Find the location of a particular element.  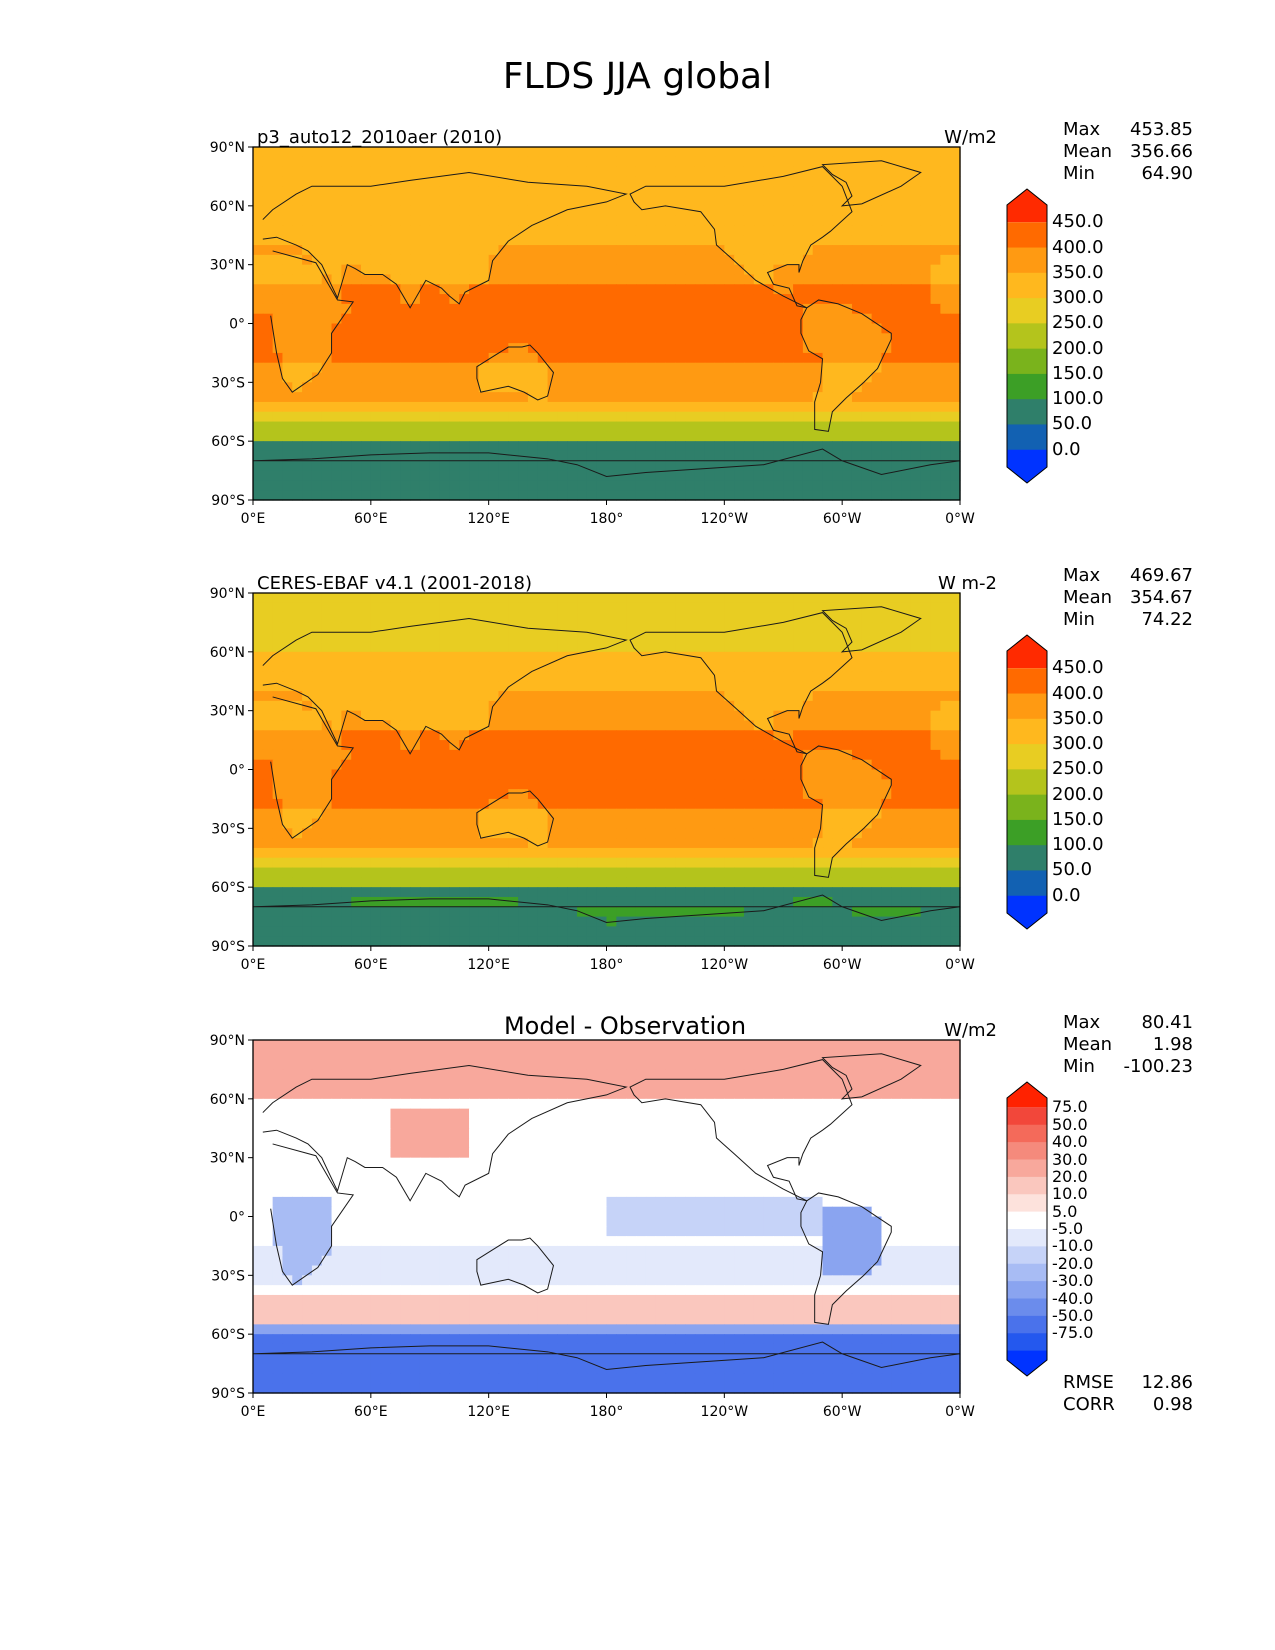

lon-tick-label: 120°W is located at coordinates (725, 519).